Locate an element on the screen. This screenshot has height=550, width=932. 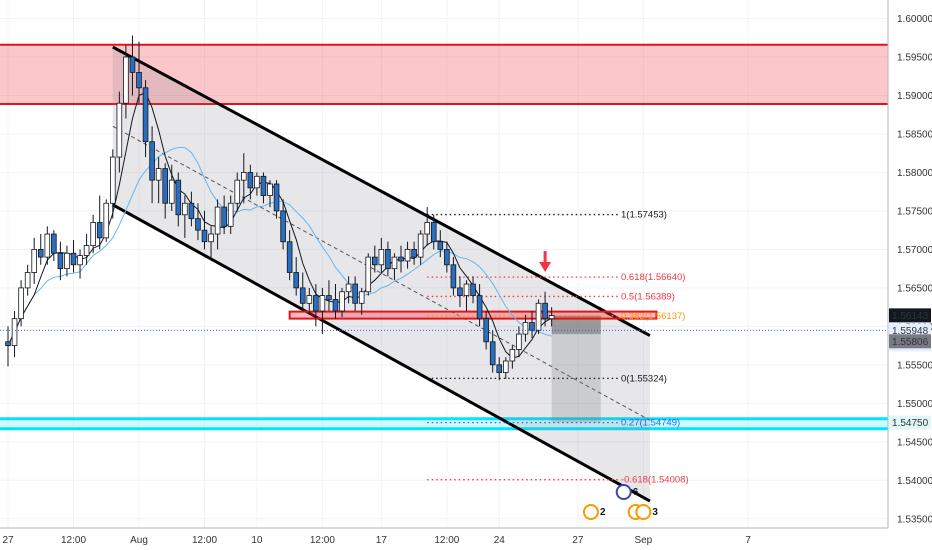
price-axis-panel is located at coordinates (910, 275).